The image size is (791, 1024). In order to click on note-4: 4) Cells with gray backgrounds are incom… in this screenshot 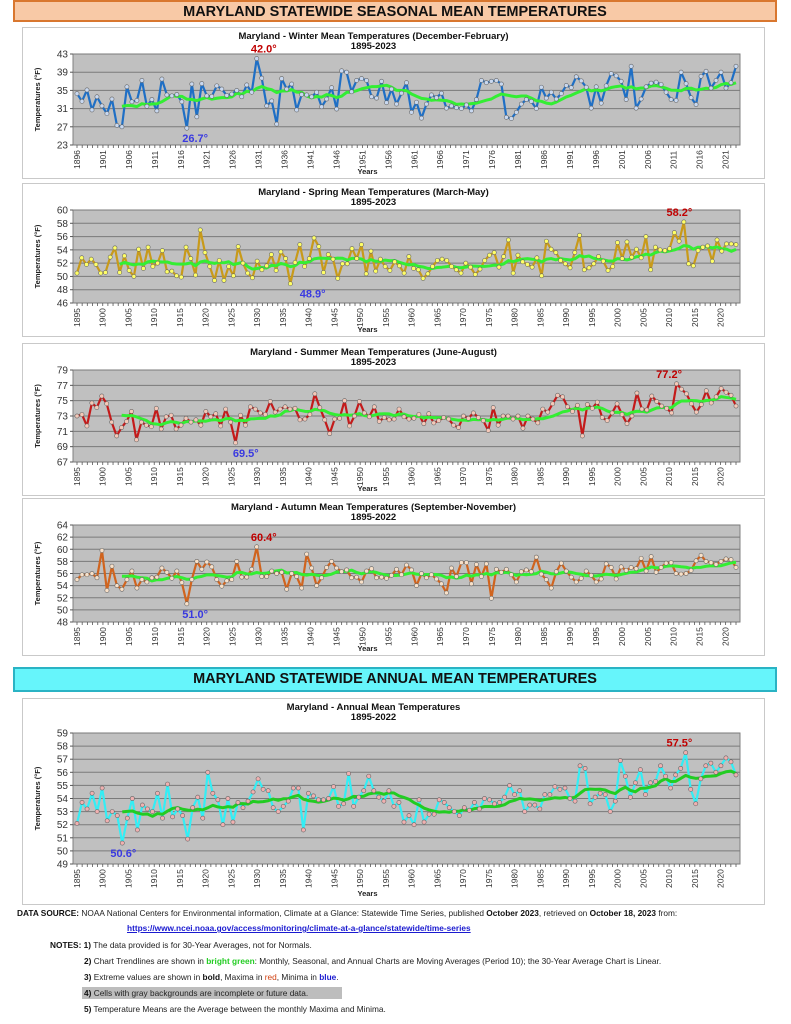, I will do `click(212, 993)`.